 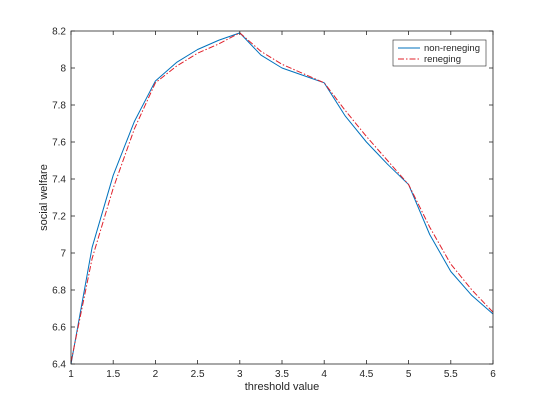 I want to click on x-tick-label: 2.5, so click(x=198, y=374).